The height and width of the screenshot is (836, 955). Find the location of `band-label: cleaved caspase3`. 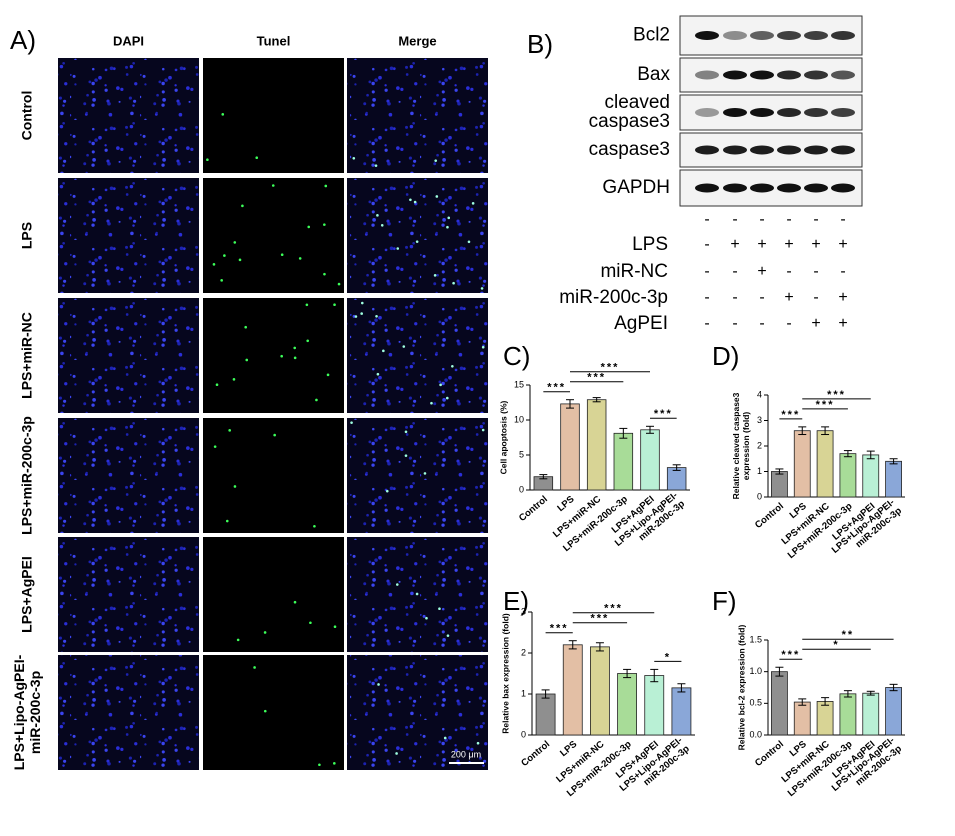

band-label: cleaved caspase3 is located at coordinates (629, 112).